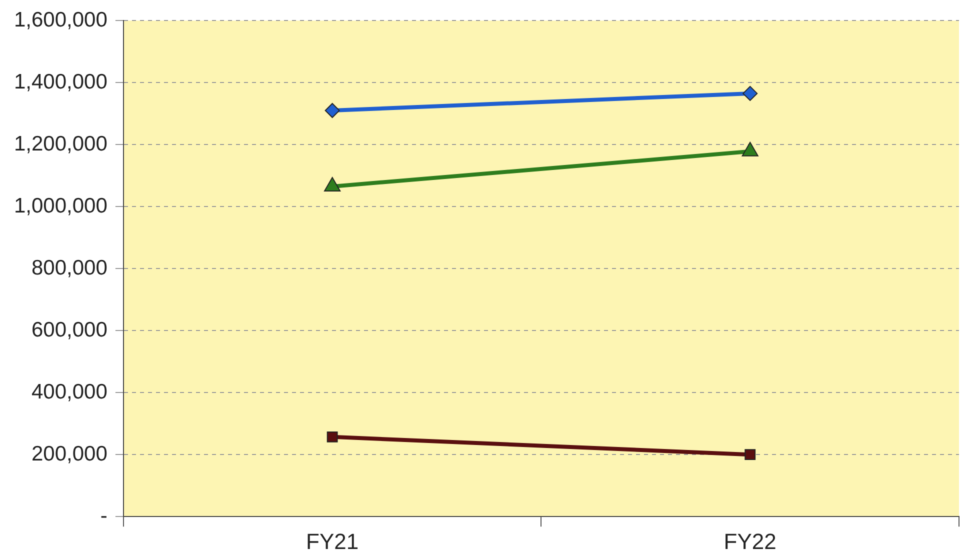  What do you see at coordinates (61, 20) in the screenshot?
I see `y-tick-label: 1,600,000` at bounding box center [61, 20].